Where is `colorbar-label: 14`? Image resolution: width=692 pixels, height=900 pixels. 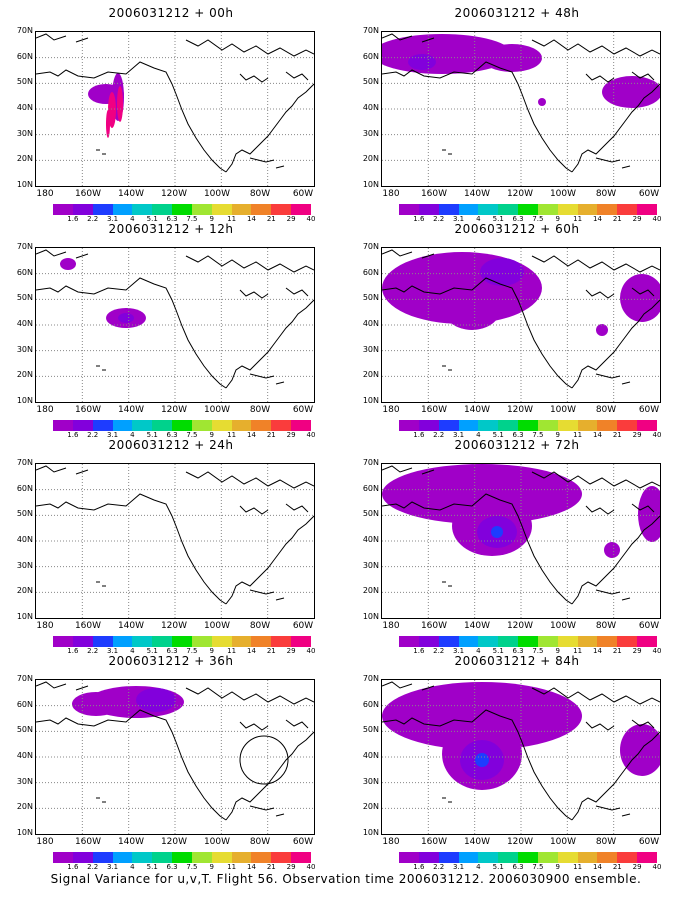 colorbar-label: 14 is located at coordinates (597, 435).